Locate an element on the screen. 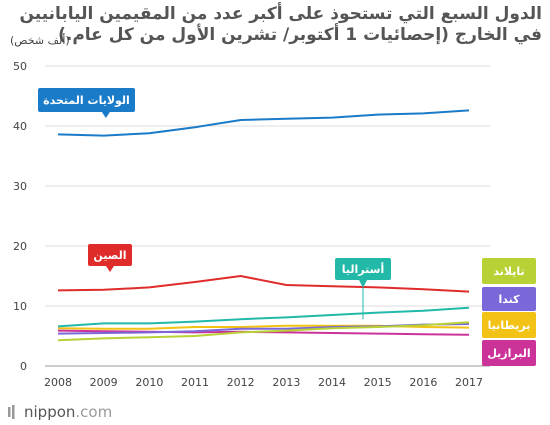 The height and width of the screenshot is (425, 550). nippon-logo-icon is located at coordinates (11, 412).